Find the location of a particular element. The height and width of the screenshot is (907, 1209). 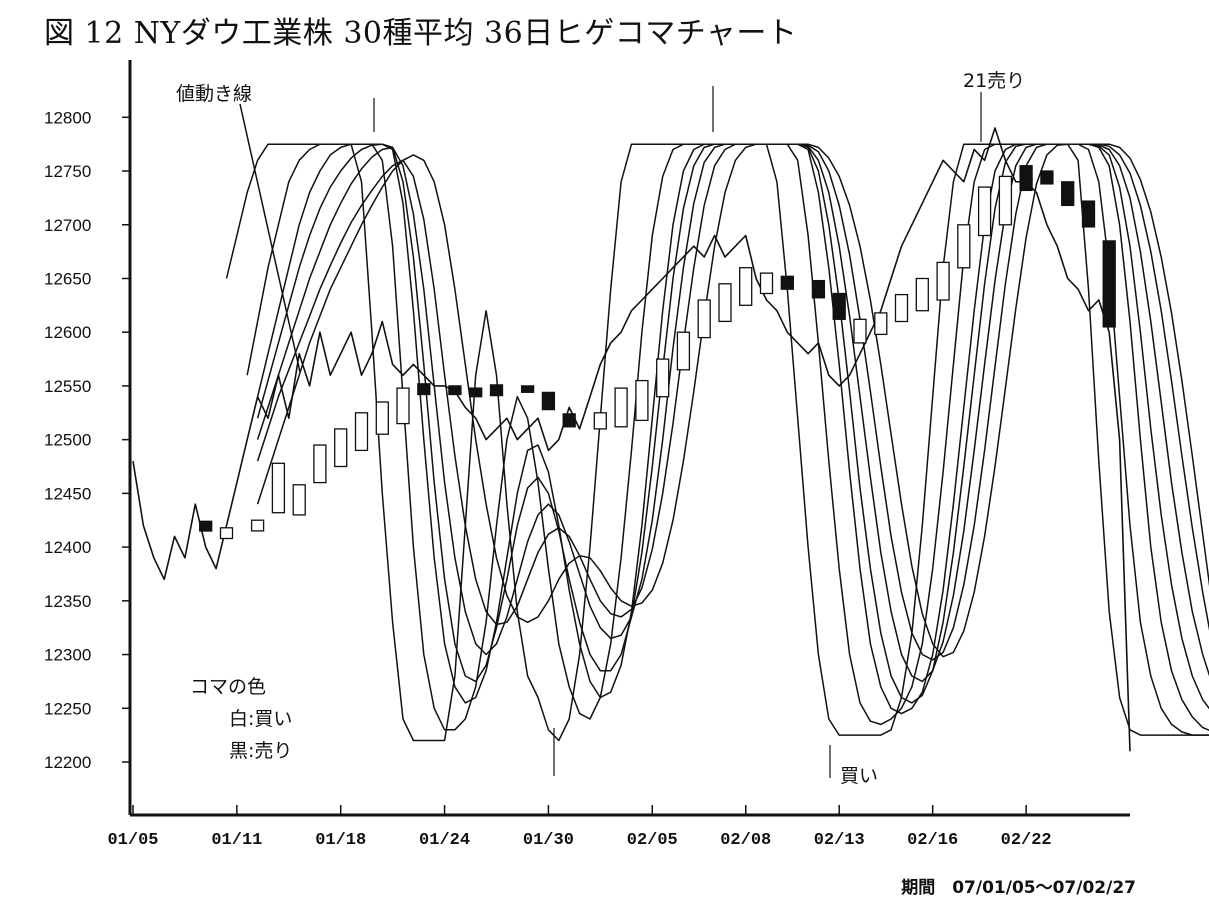

x-tick-label: 02/22 is located at coordinates (1026, 840).